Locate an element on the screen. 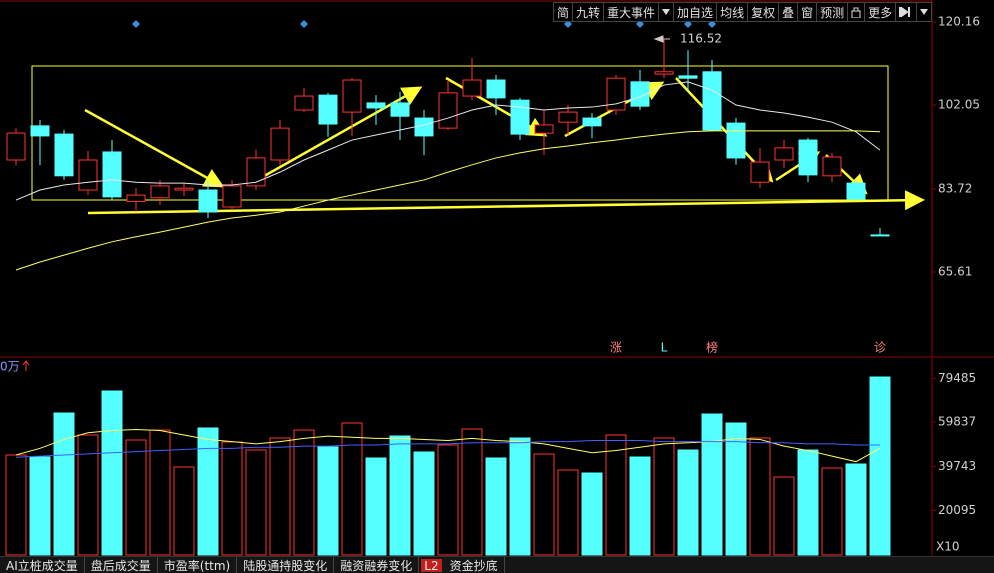 This screenshot has height=573, width=994. y-tick-label: 83.72 is located at coordinates (955, 189).